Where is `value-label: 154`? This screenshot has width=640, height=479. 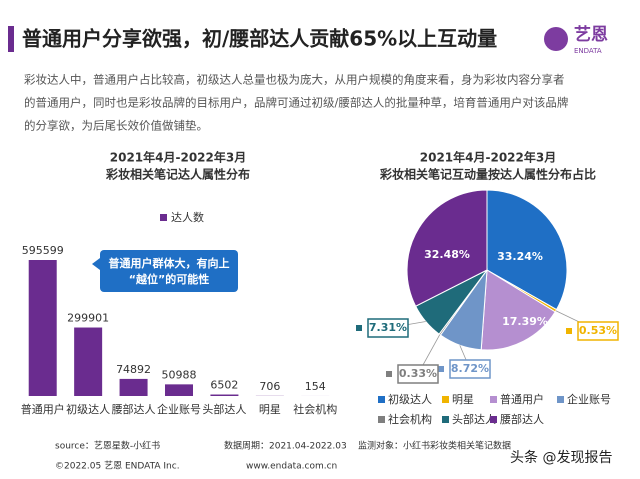
value-label: 154 is located at coordinates (315, 386).